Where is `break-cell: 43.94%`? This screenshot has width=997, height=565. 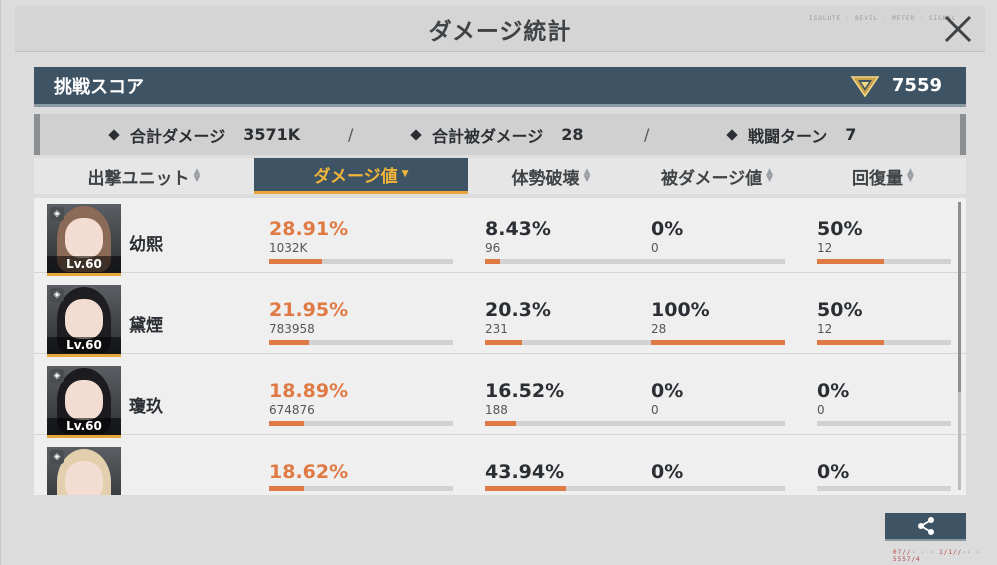 break-cell: 43.94% is located at coordinates (578, 476).